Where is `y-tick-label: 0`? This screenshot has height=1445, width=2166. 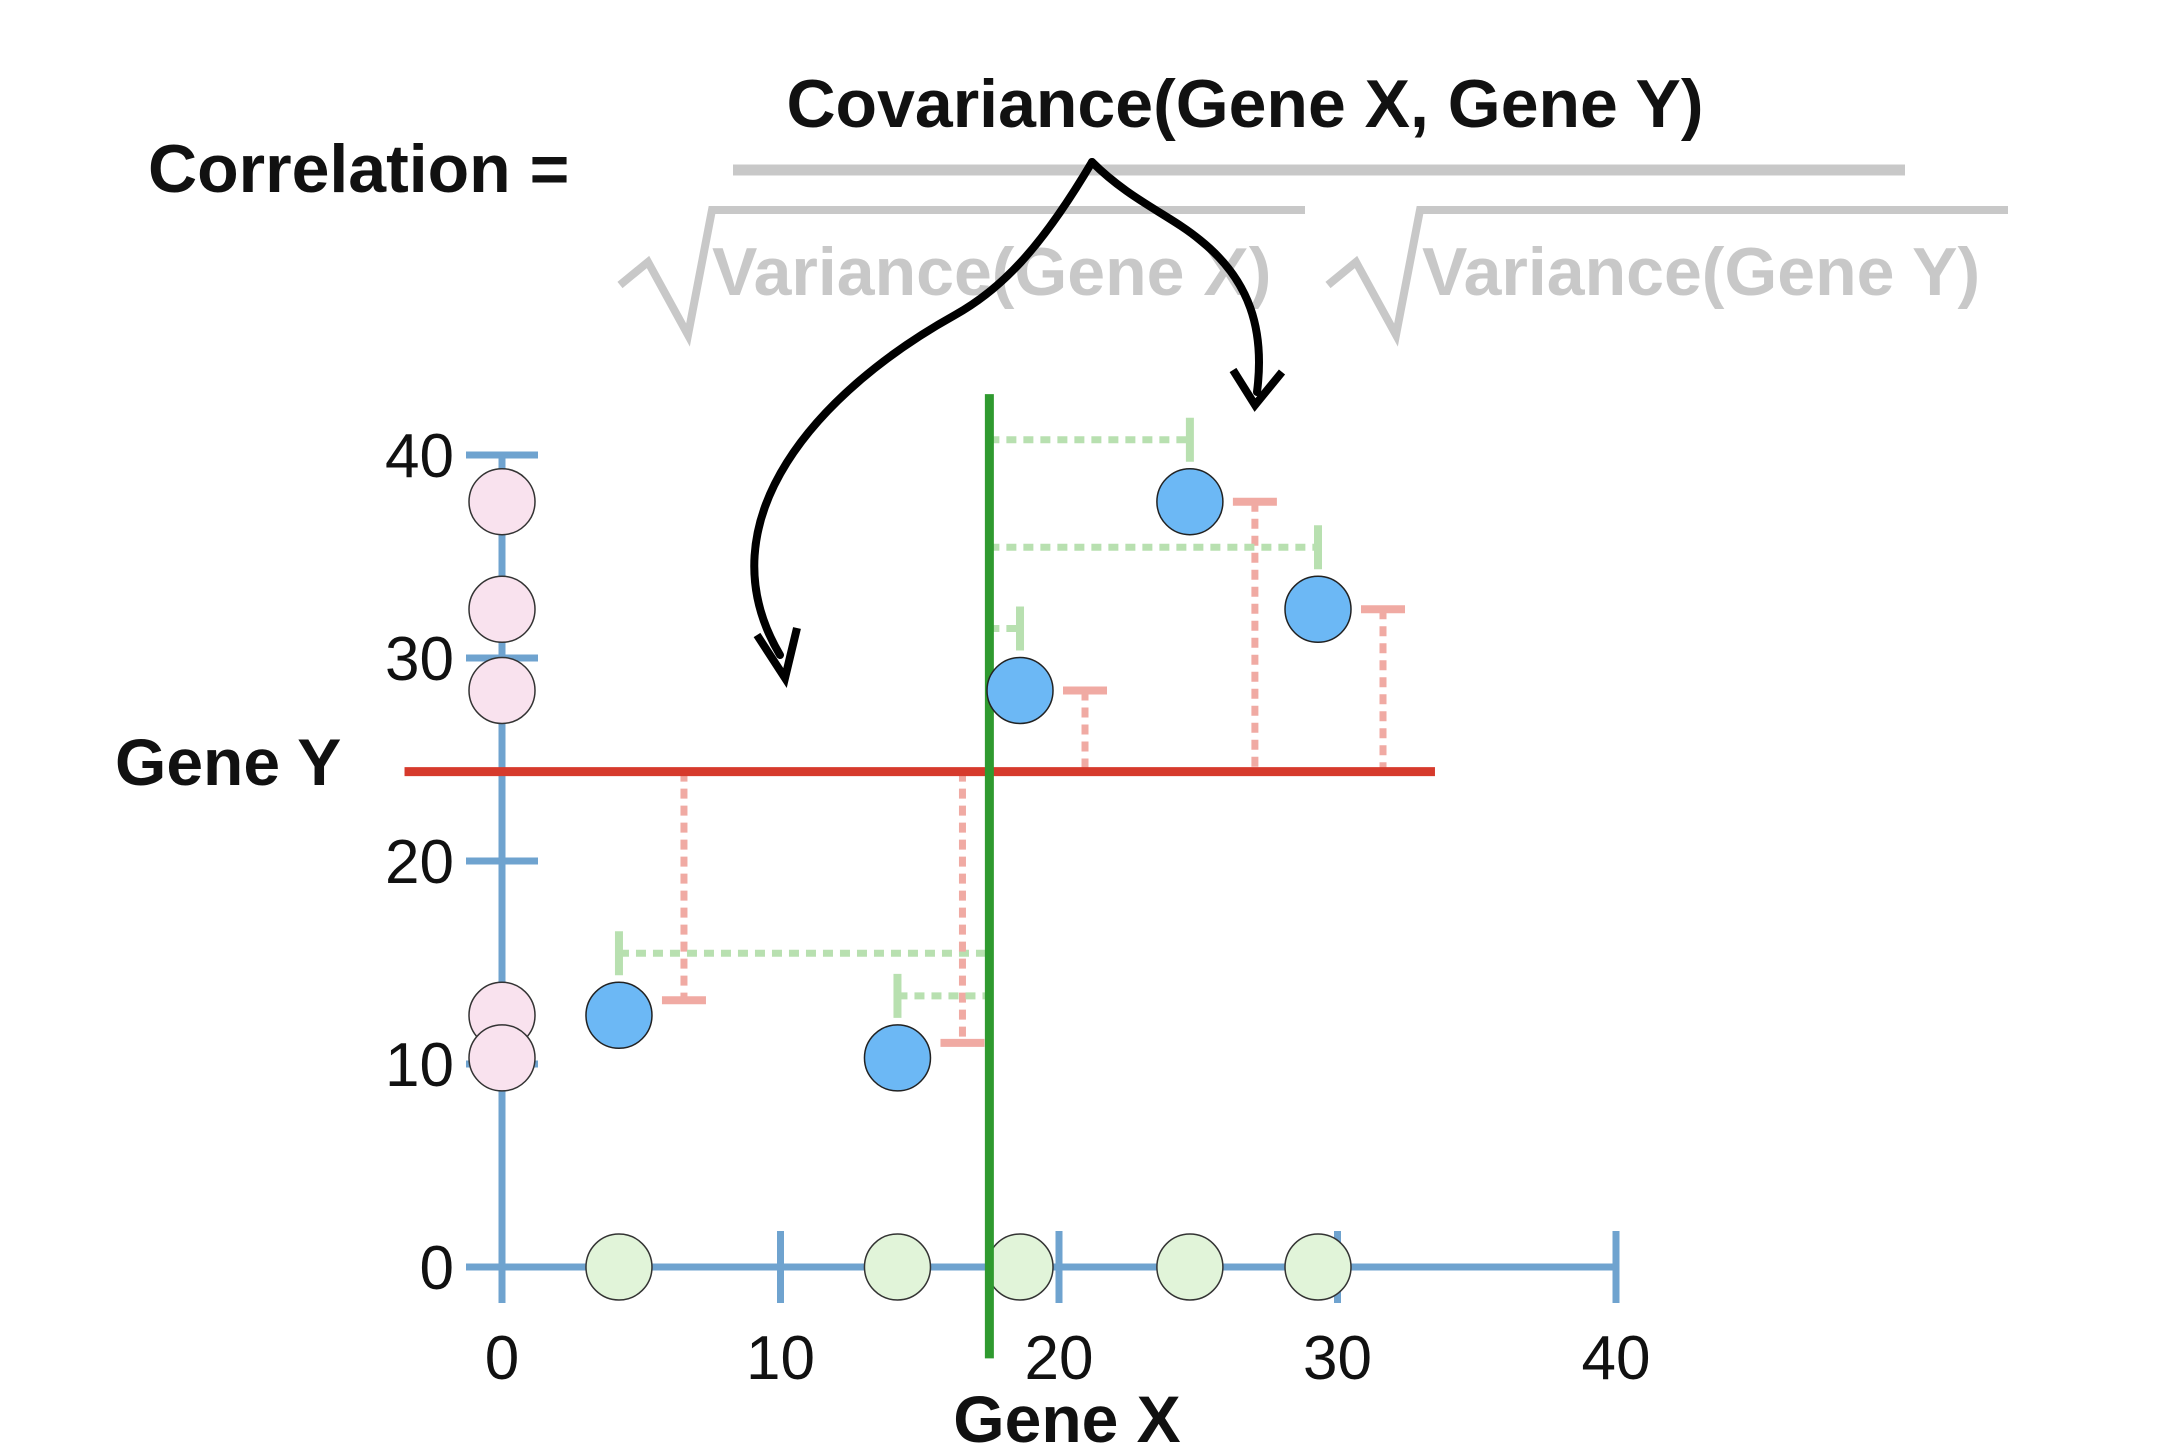 y-tick-label: 0 is located at coordinates (437, 1268).